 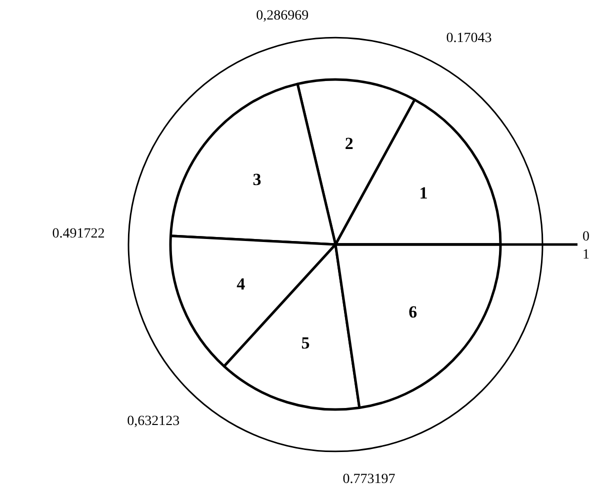 I want to click on text: 0,286969, so click(x=282, y=16).